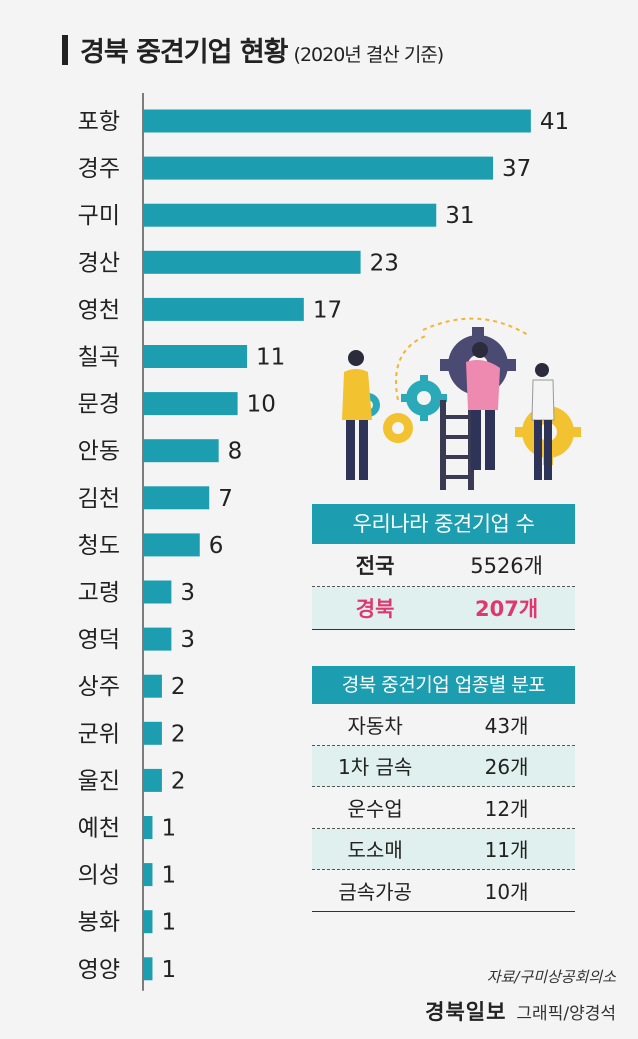 The height and width of the screenshot is (1039, 638). I want to click on category-label: 안동, so click(99, 452).